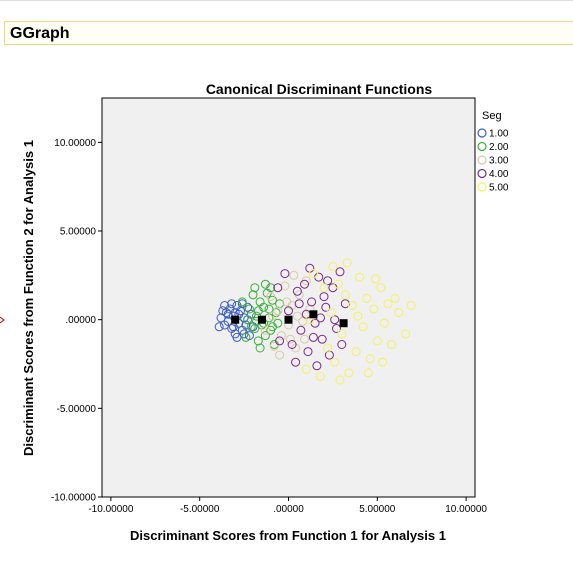  Describe the element at coordinates (492, 116) in the screenshot. I see `legend-title: Seg` at that location.